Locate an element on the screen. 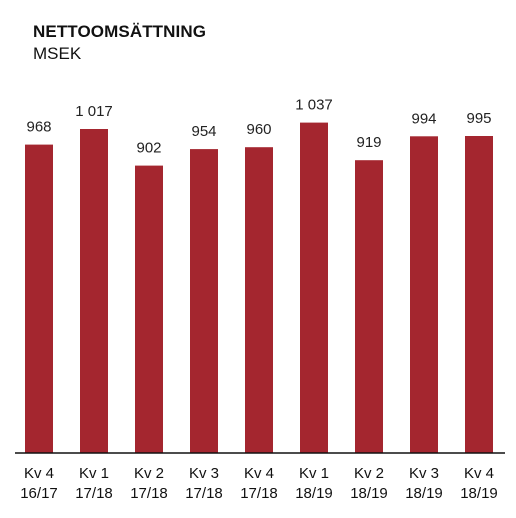 The image size is (516, 518). bar-value-label: 1 037 is located at coordinates (314, 105).